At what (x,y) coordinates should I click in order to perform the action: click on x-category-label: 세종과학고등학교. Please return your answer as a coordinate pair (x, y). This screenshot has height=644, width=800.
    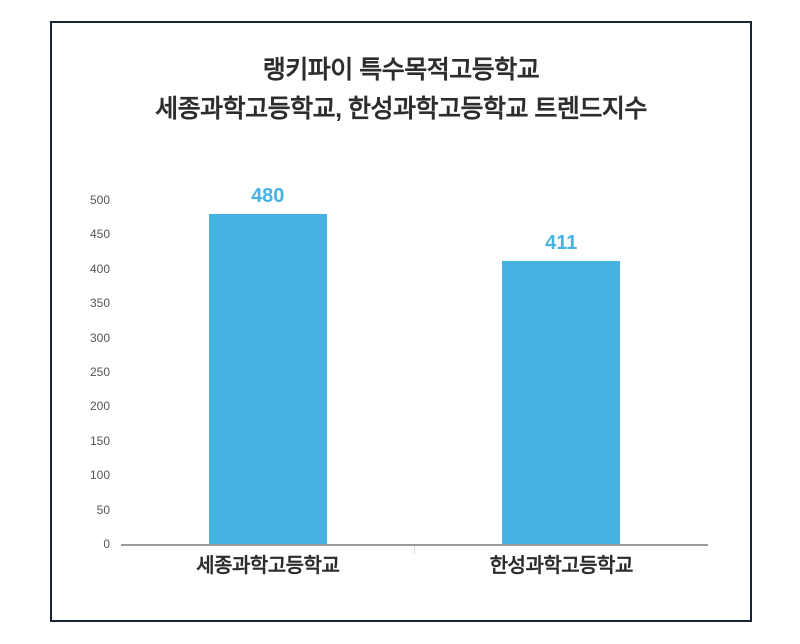
    Looking at the image, I should click on (268, 566).